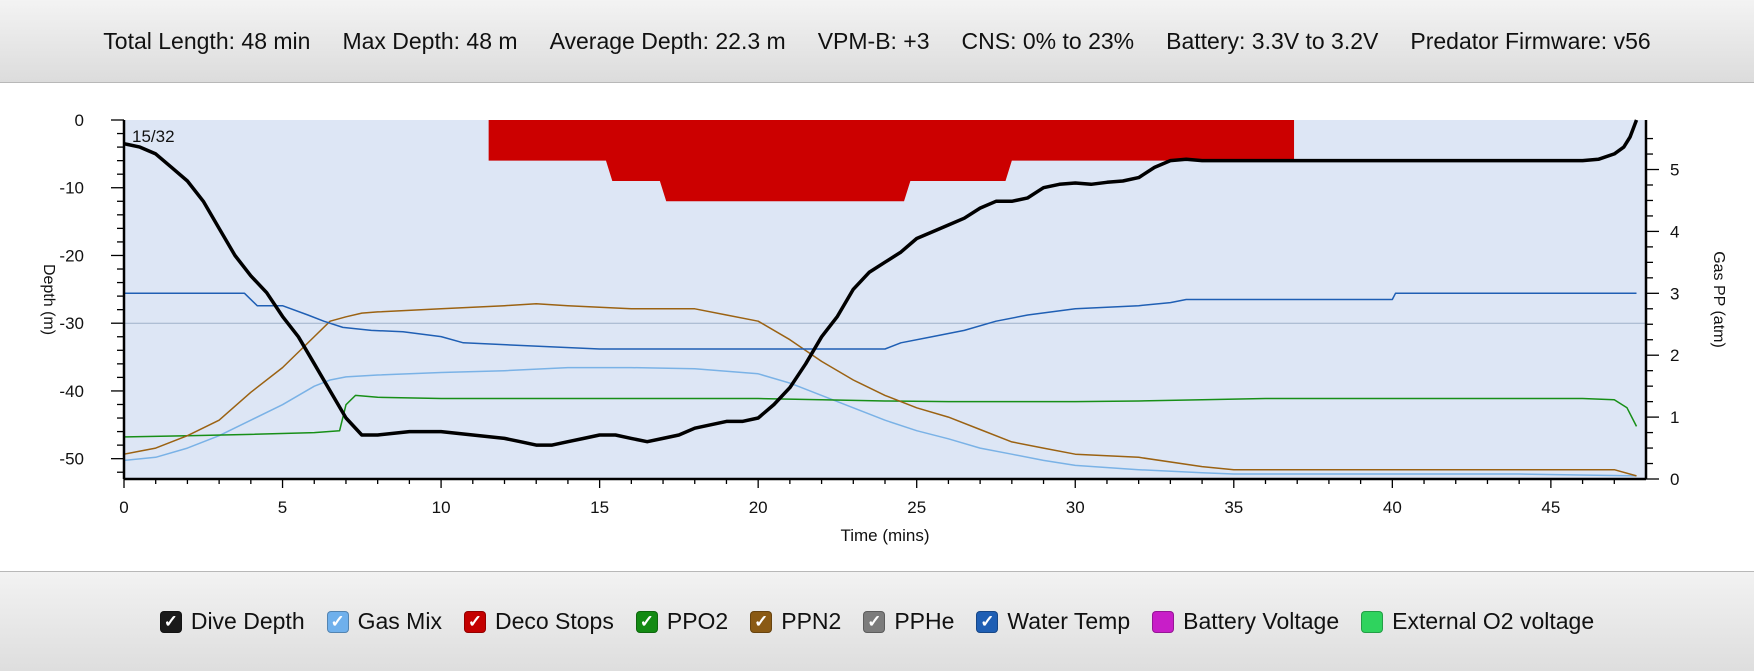 The width and height of the screenshot is (1754, 671). I want to click on firmware-stat: Predator Firmware: v56, so click(1530, 40).